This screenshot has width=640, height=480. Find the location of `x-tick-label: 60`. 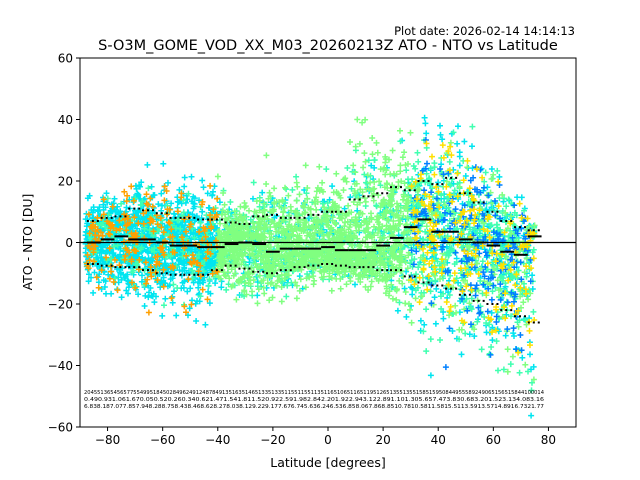

x-tick-label: 60 is located at coordinates (493, 440).